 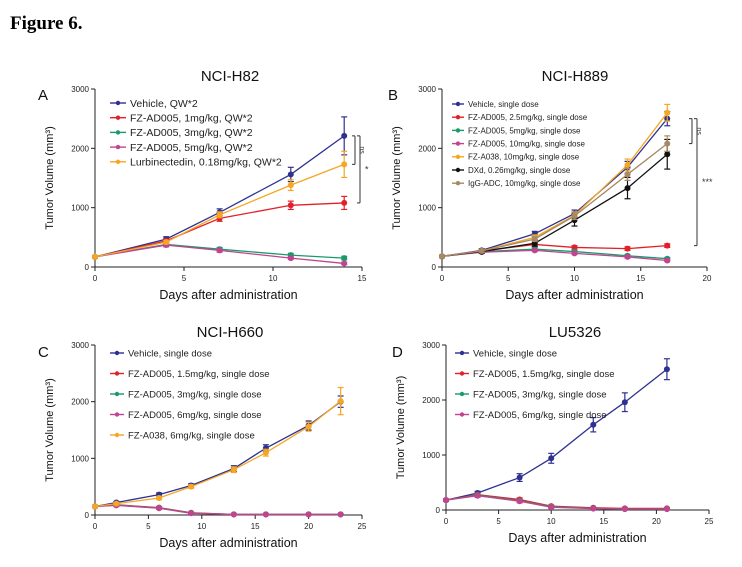 I want to click on panel-title: NCI-H889, so click(x=575, y=76).